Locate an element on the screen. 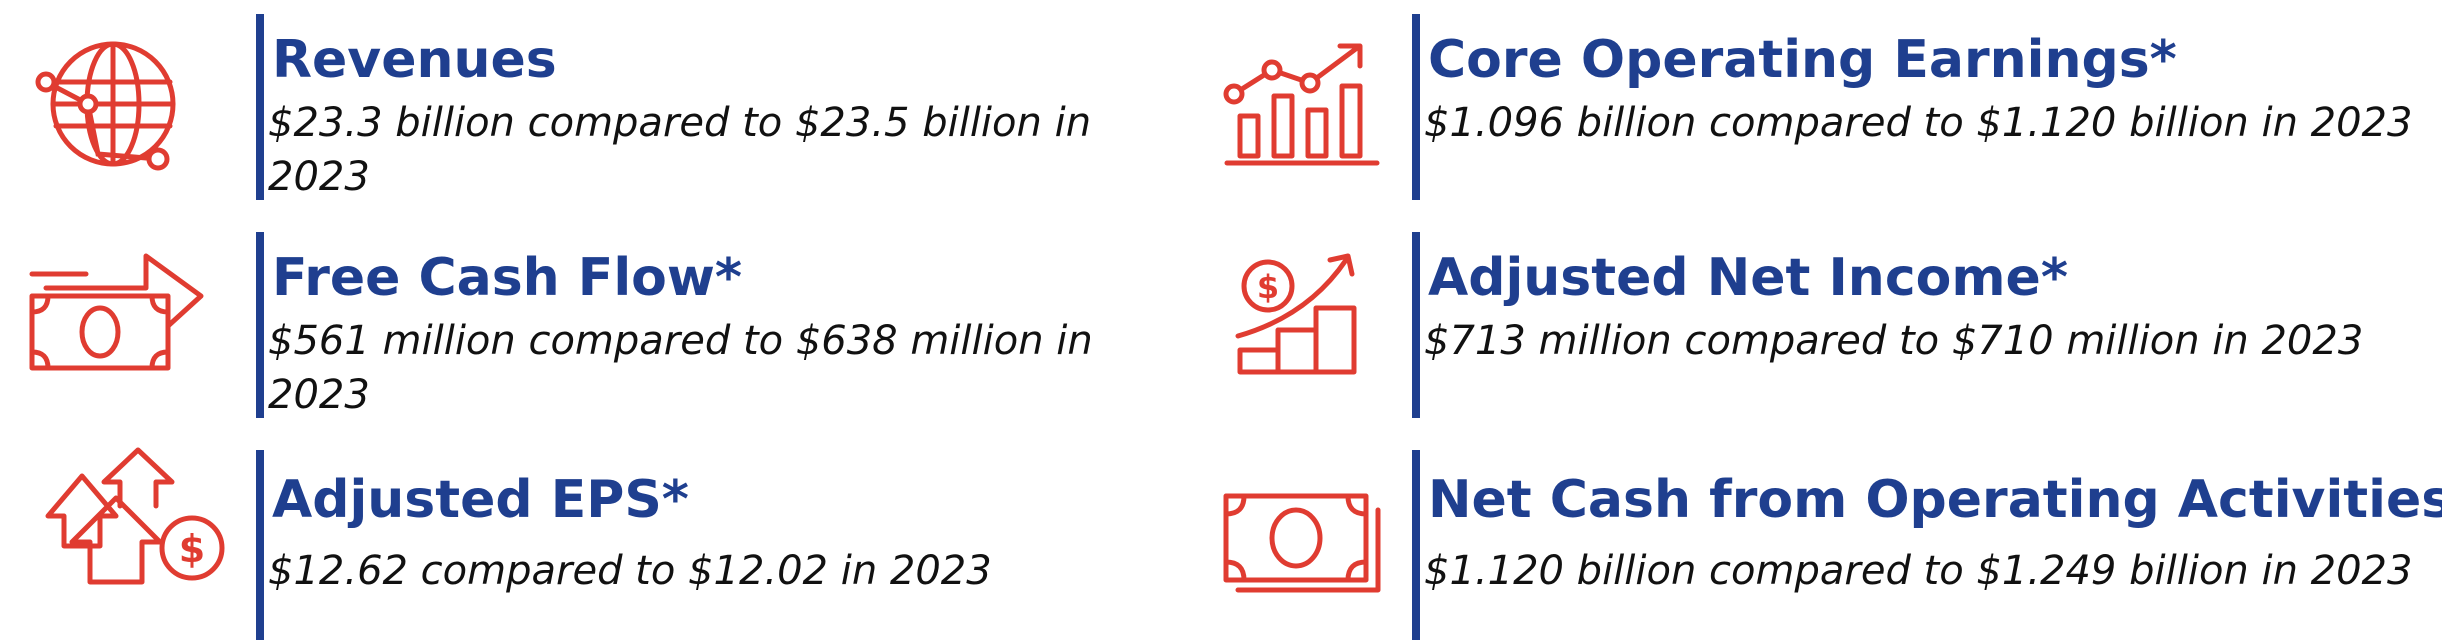  highlight-title: Free Cash Flow* is located at coordinates (507, 278).